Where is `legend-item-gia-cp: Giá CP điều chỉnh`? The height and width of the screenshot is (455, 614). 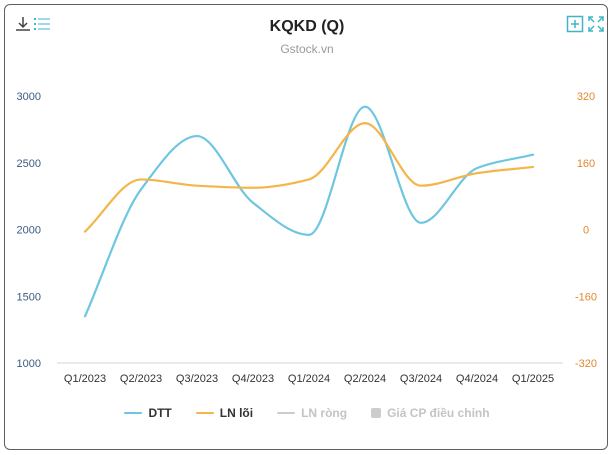 legend-item-gia-cp: Giá CP điều chỉnh is located at coordinates (430, 413).